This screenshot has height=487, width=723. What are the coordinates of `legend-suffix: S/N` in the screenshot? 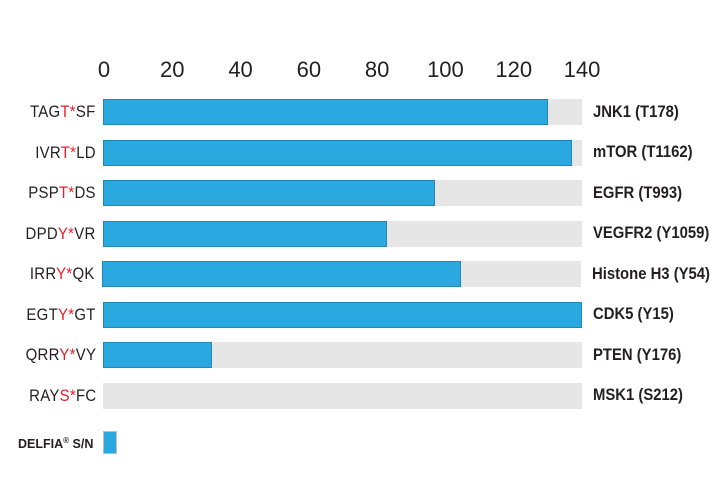 It's located at (81, 444).